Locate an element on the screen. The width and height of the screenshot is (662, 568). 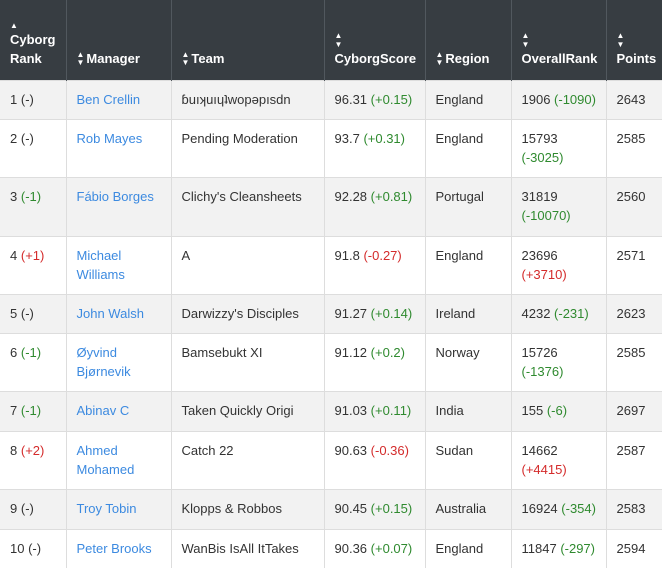
overall-rank-cell: 23696 (+3710) is located at coordinates (558, 265).